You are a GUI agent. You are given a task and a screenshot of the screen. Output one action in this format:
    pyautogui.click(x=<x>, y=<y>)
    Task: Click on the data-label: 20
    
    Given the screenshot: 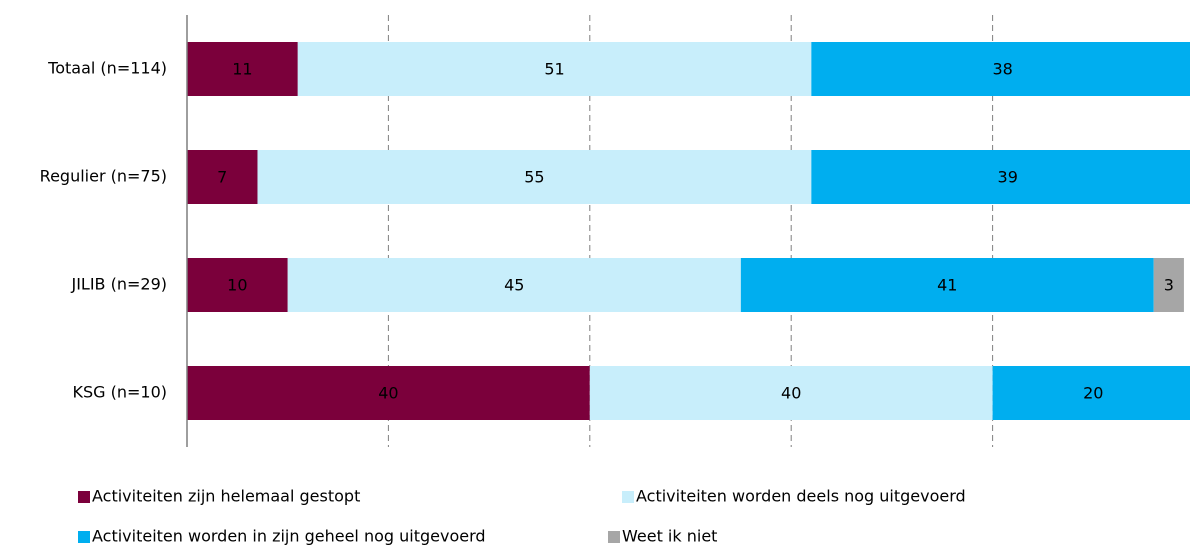 What is the action you would take?
    pyautogui.click(x=1093, y=393)
    